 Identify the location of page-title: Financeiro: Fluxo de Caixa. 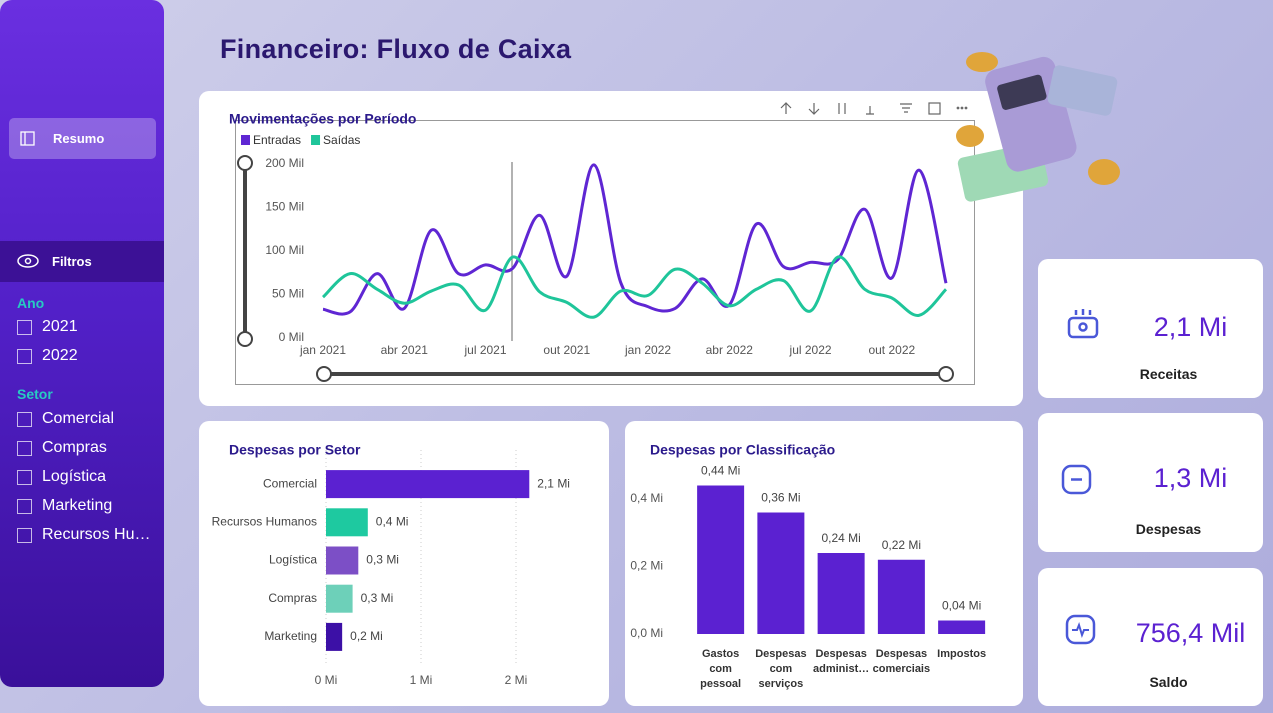
(396, 49).